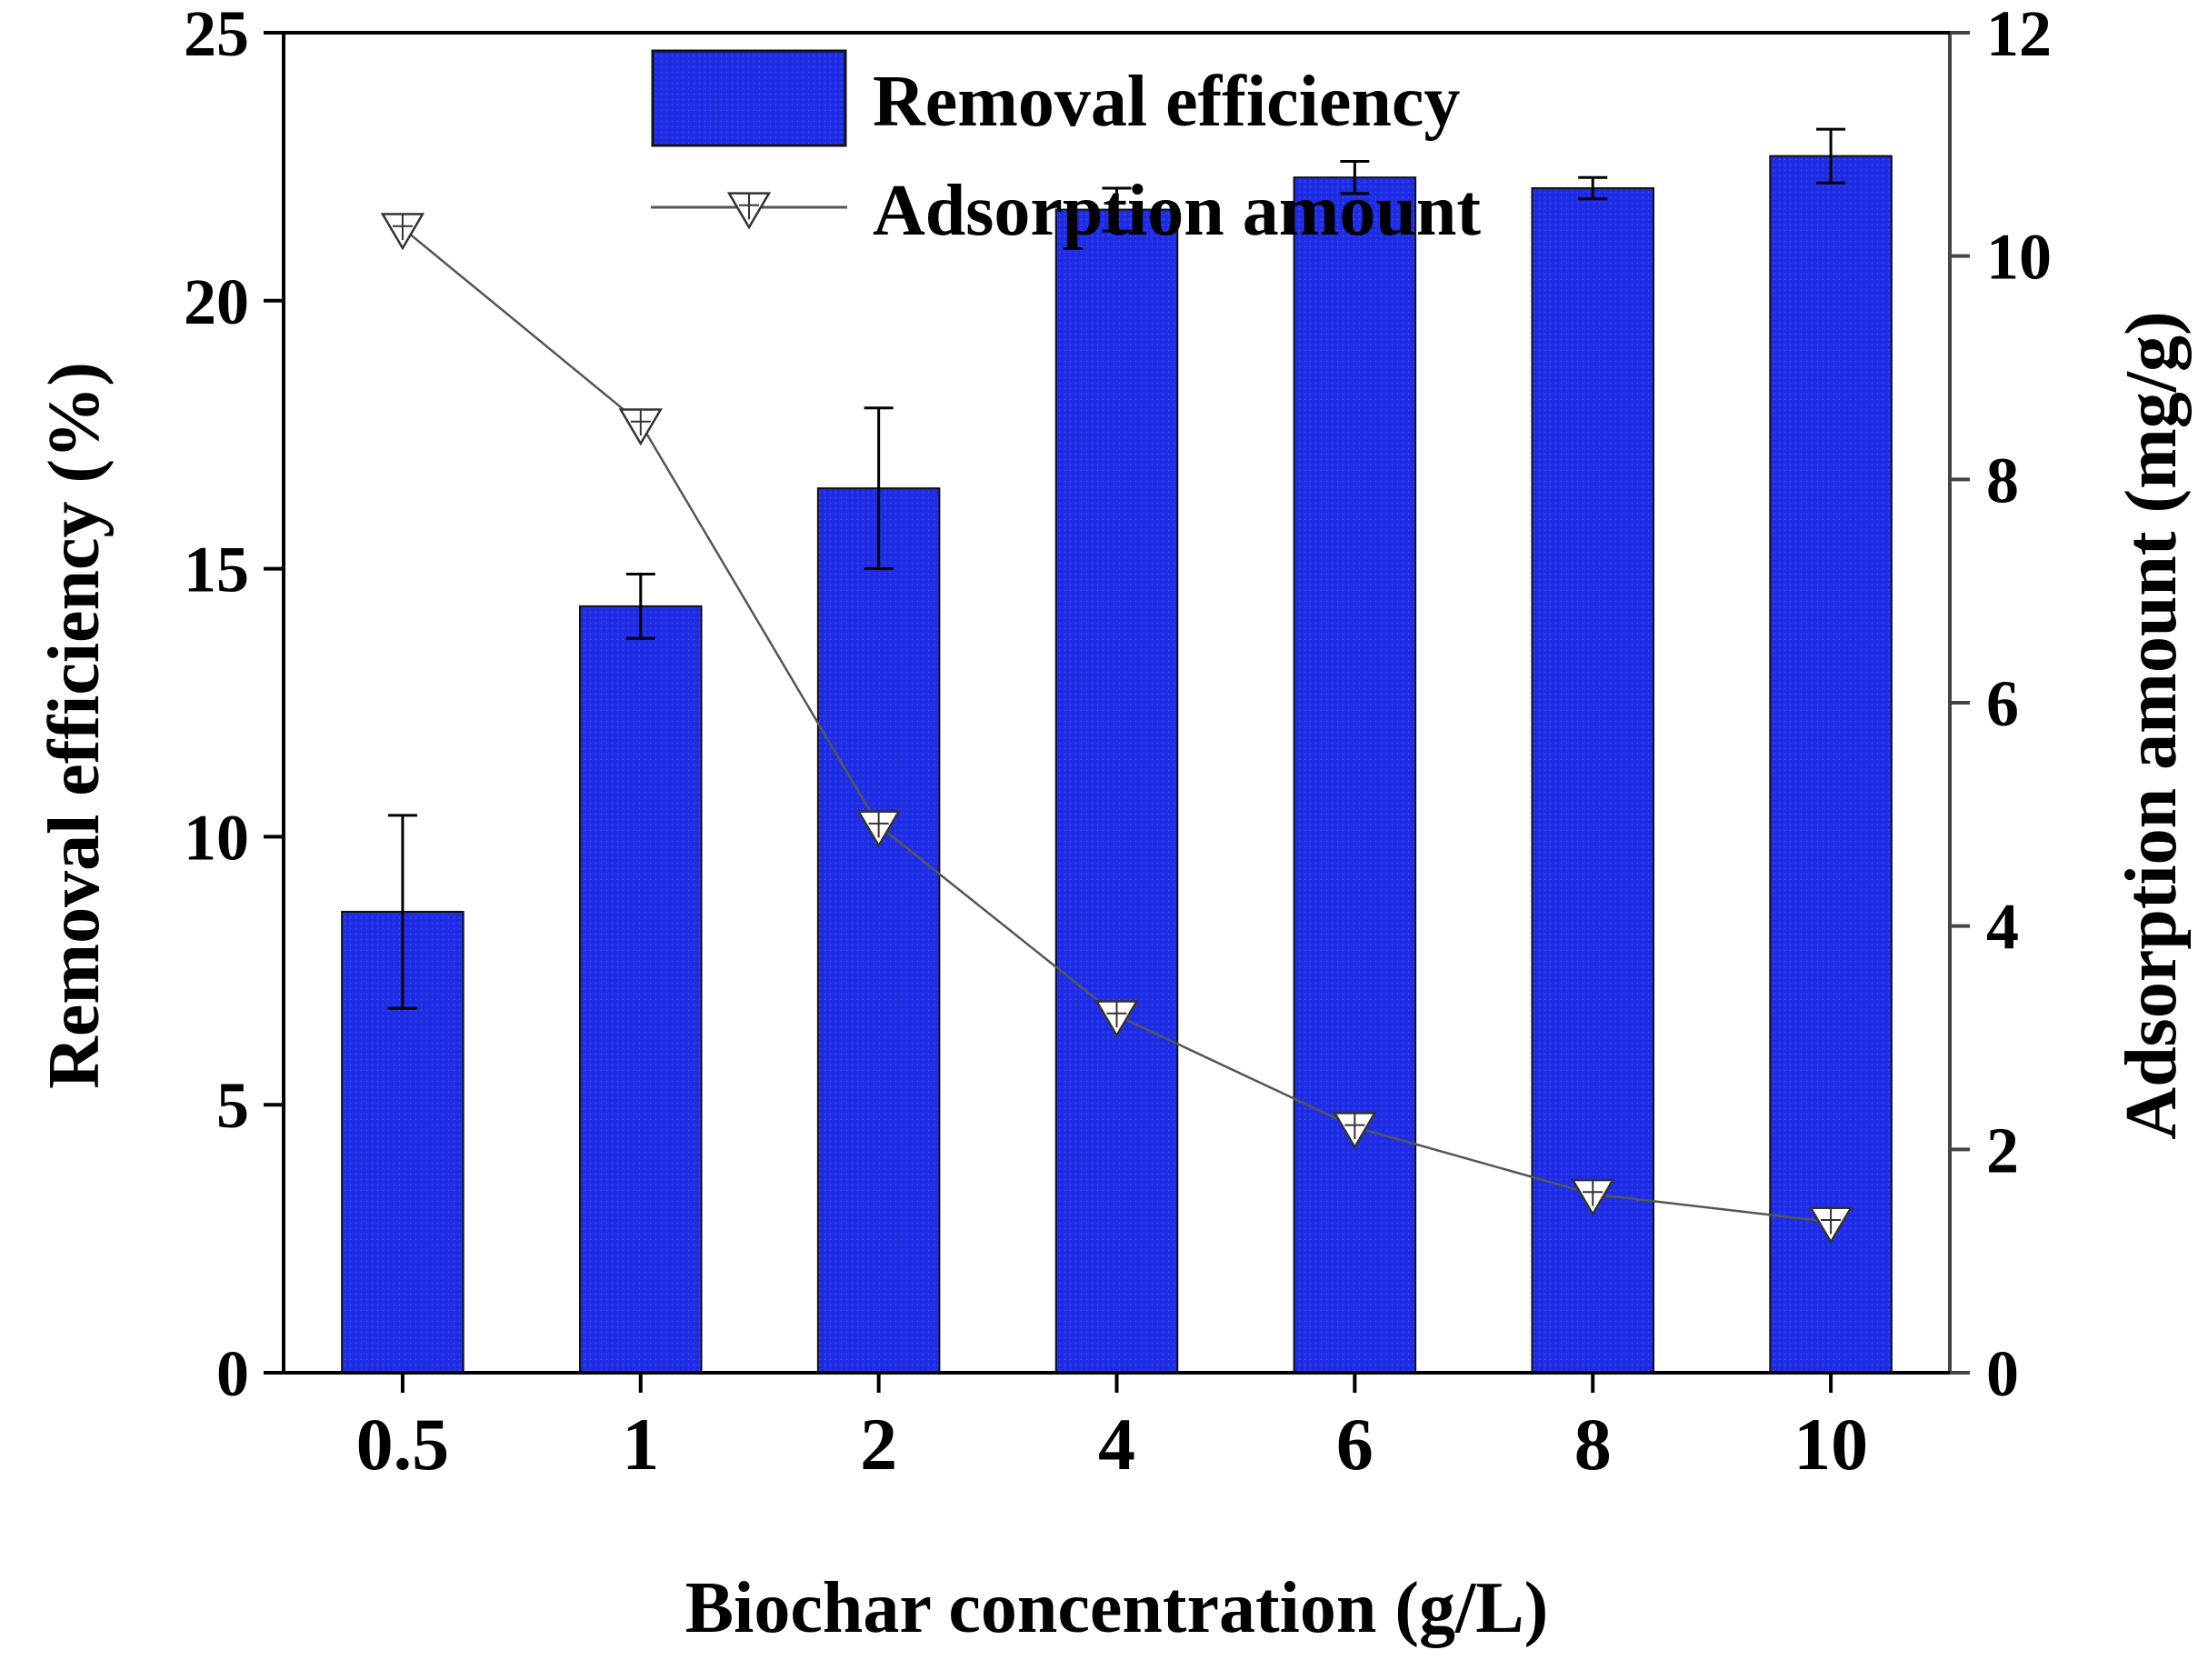 The height and width of the screenshot is (1680, 2208). I want to click on x-tick-label: 2, so click(878, 1444).